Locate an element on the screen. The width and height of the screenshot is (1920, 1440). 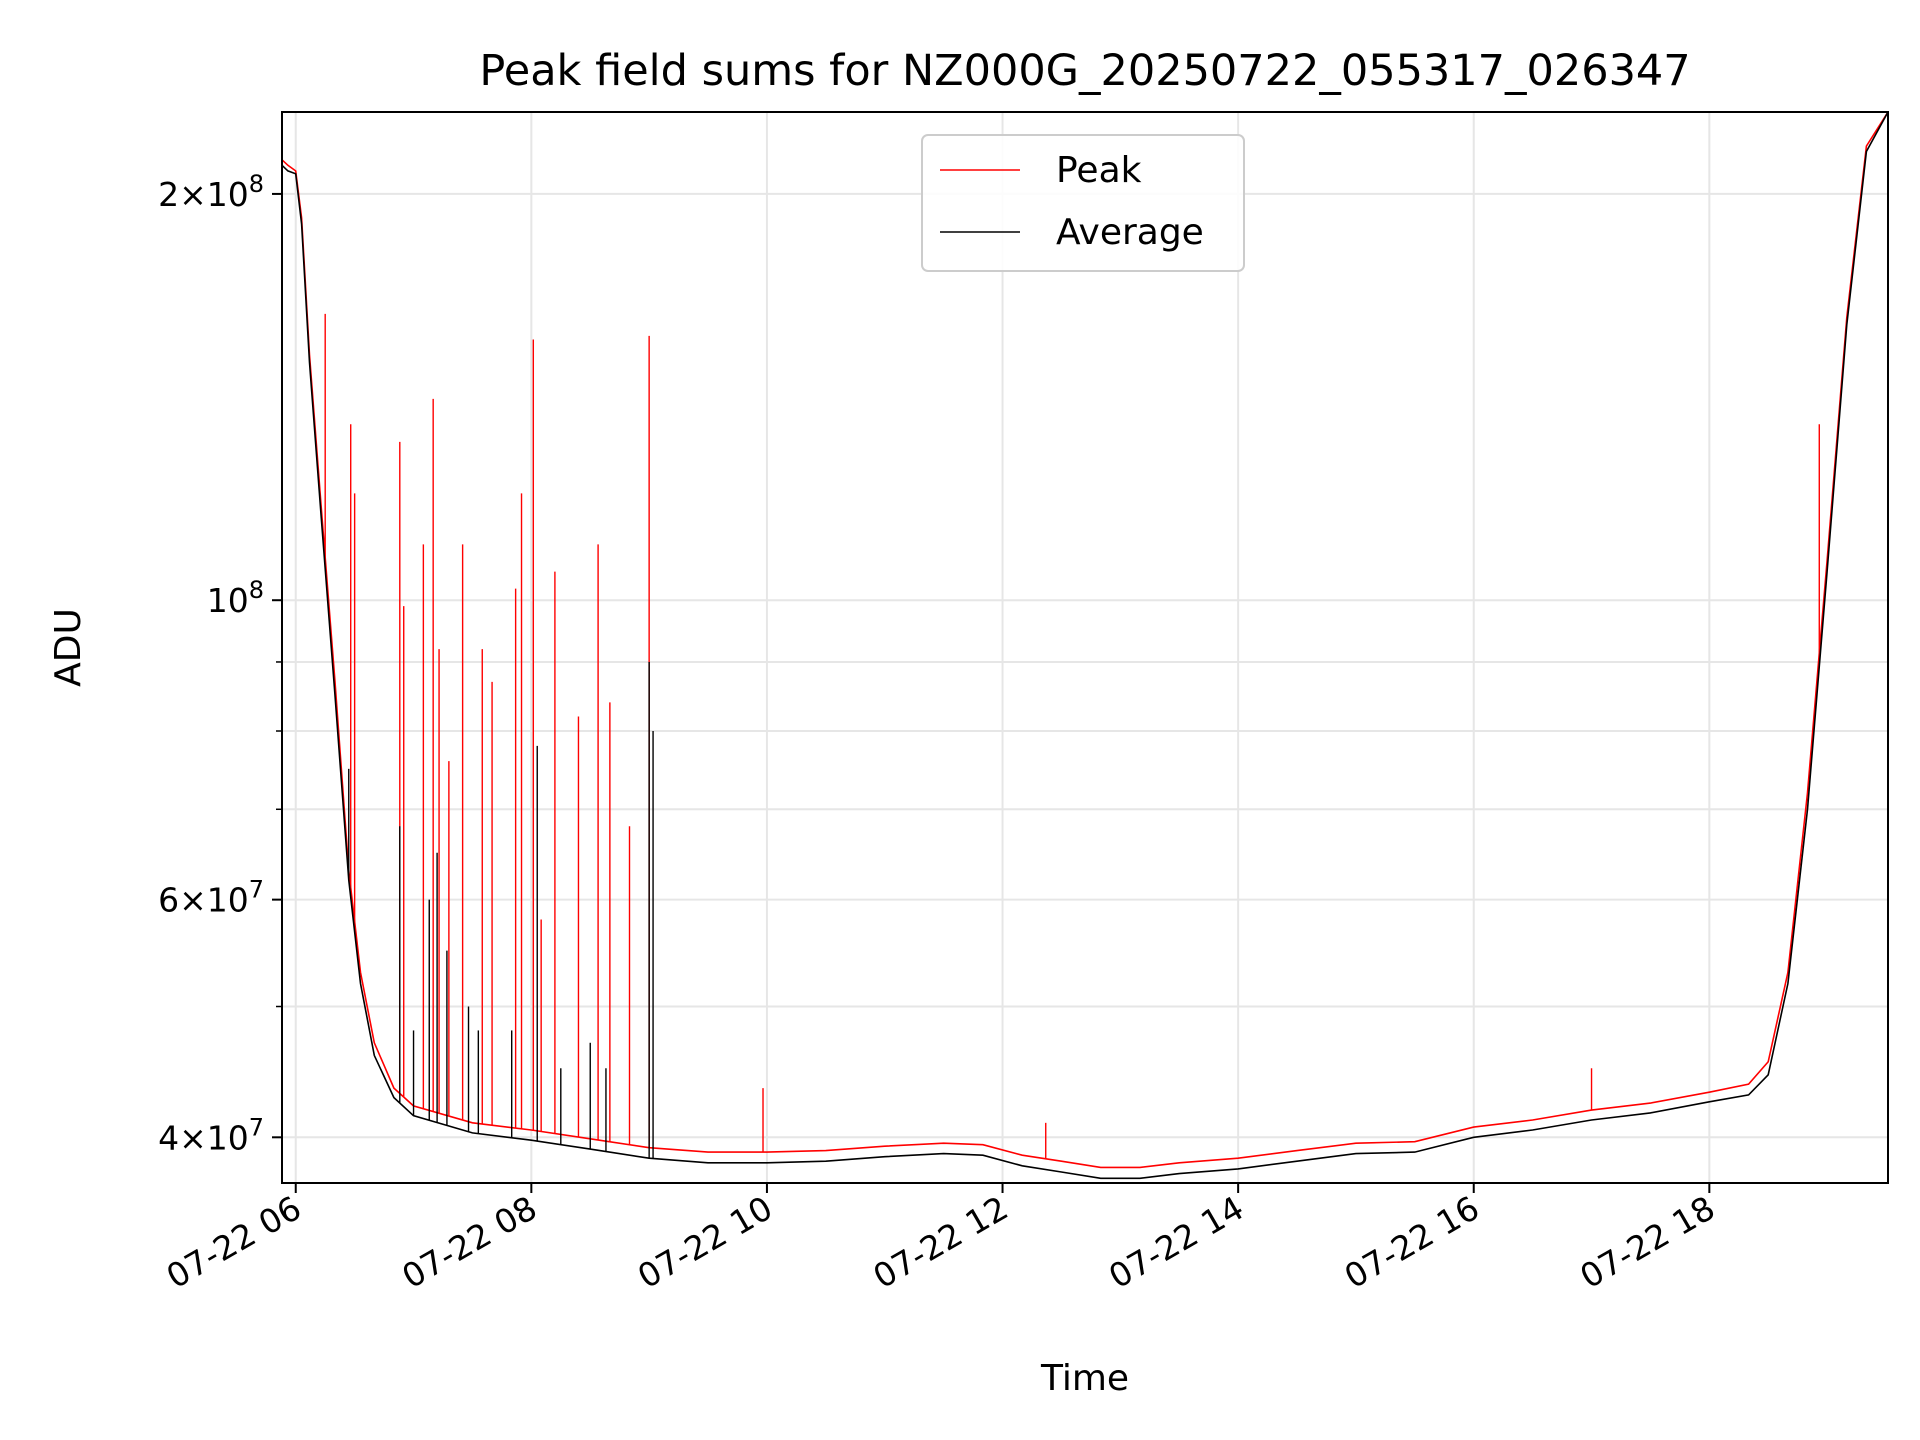
legend: Peak Average is located at coordinates (1083, 203).